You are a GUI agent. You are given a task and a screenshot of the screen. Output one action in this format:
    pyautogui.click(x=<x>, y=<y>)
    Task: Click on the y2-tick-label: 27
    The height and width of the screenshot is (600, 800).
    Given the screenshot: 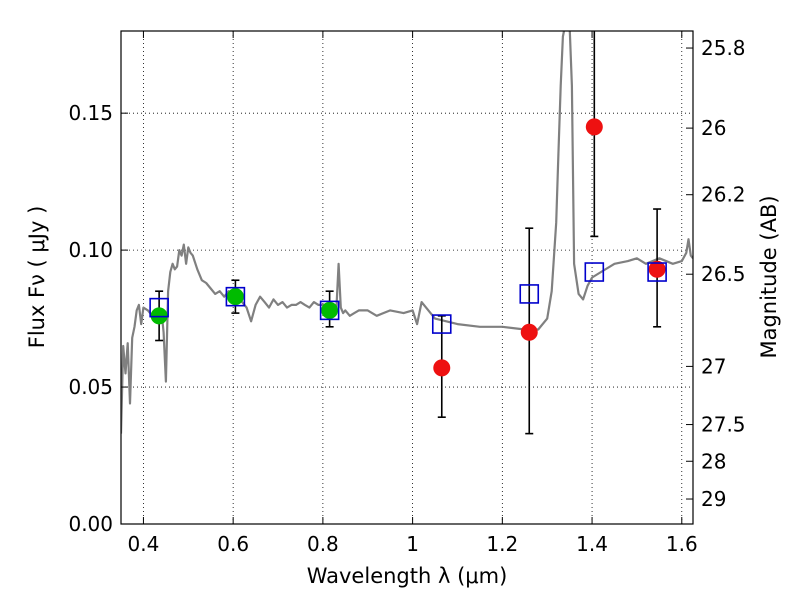 What is the action you would take?
    pyautogui.click(x=713, y=366)
    